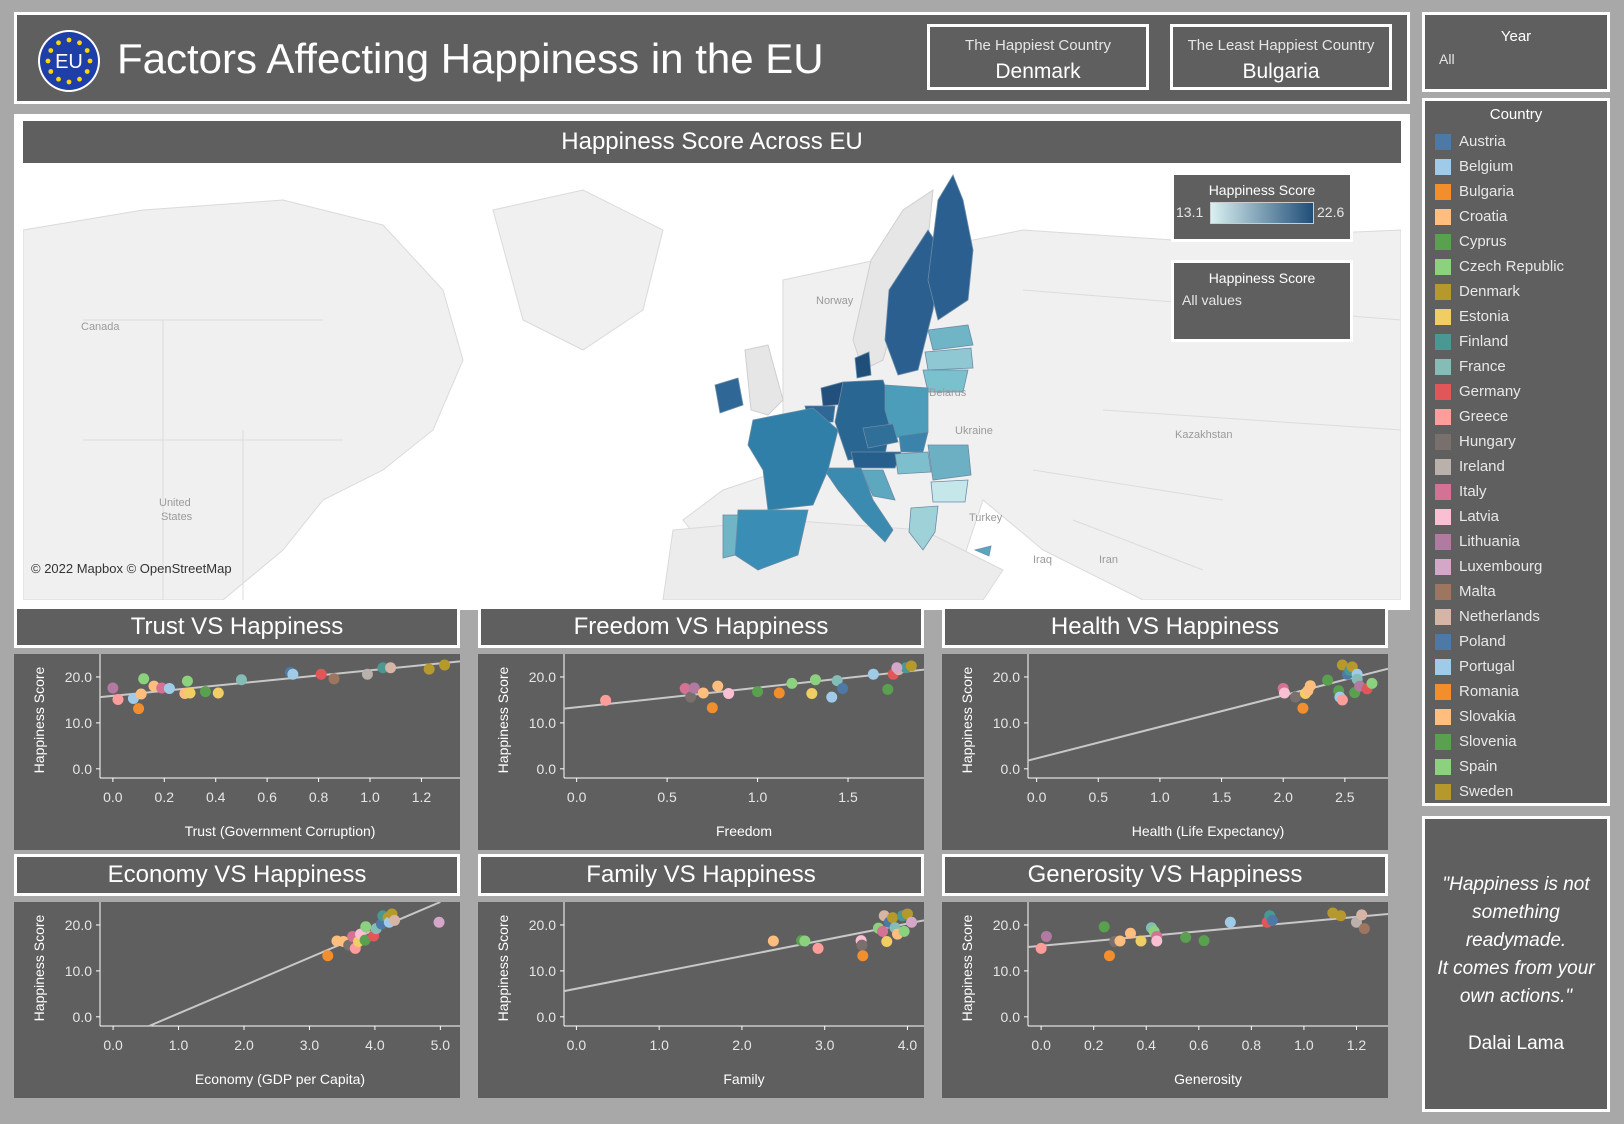 This screenshot has width=1624, height=1124. Describe the element at coordinates (1516, 516) in the screenshot. I see `legend-item: Latvia` at that location.